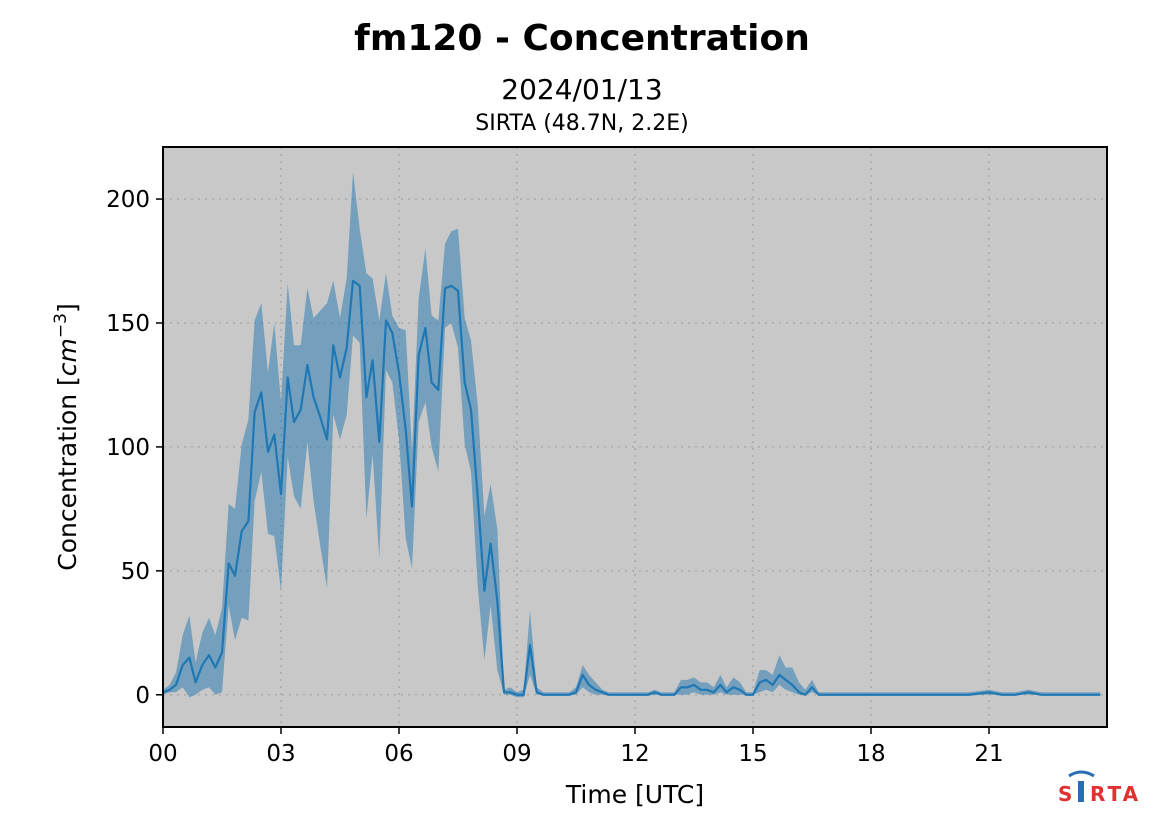 The width and height of the screenshot is (1165, 818). What do you see at coordinates (634, 754) in the screenshot?
I see `x-tick-label: 12` at bounding box center [634, 754].